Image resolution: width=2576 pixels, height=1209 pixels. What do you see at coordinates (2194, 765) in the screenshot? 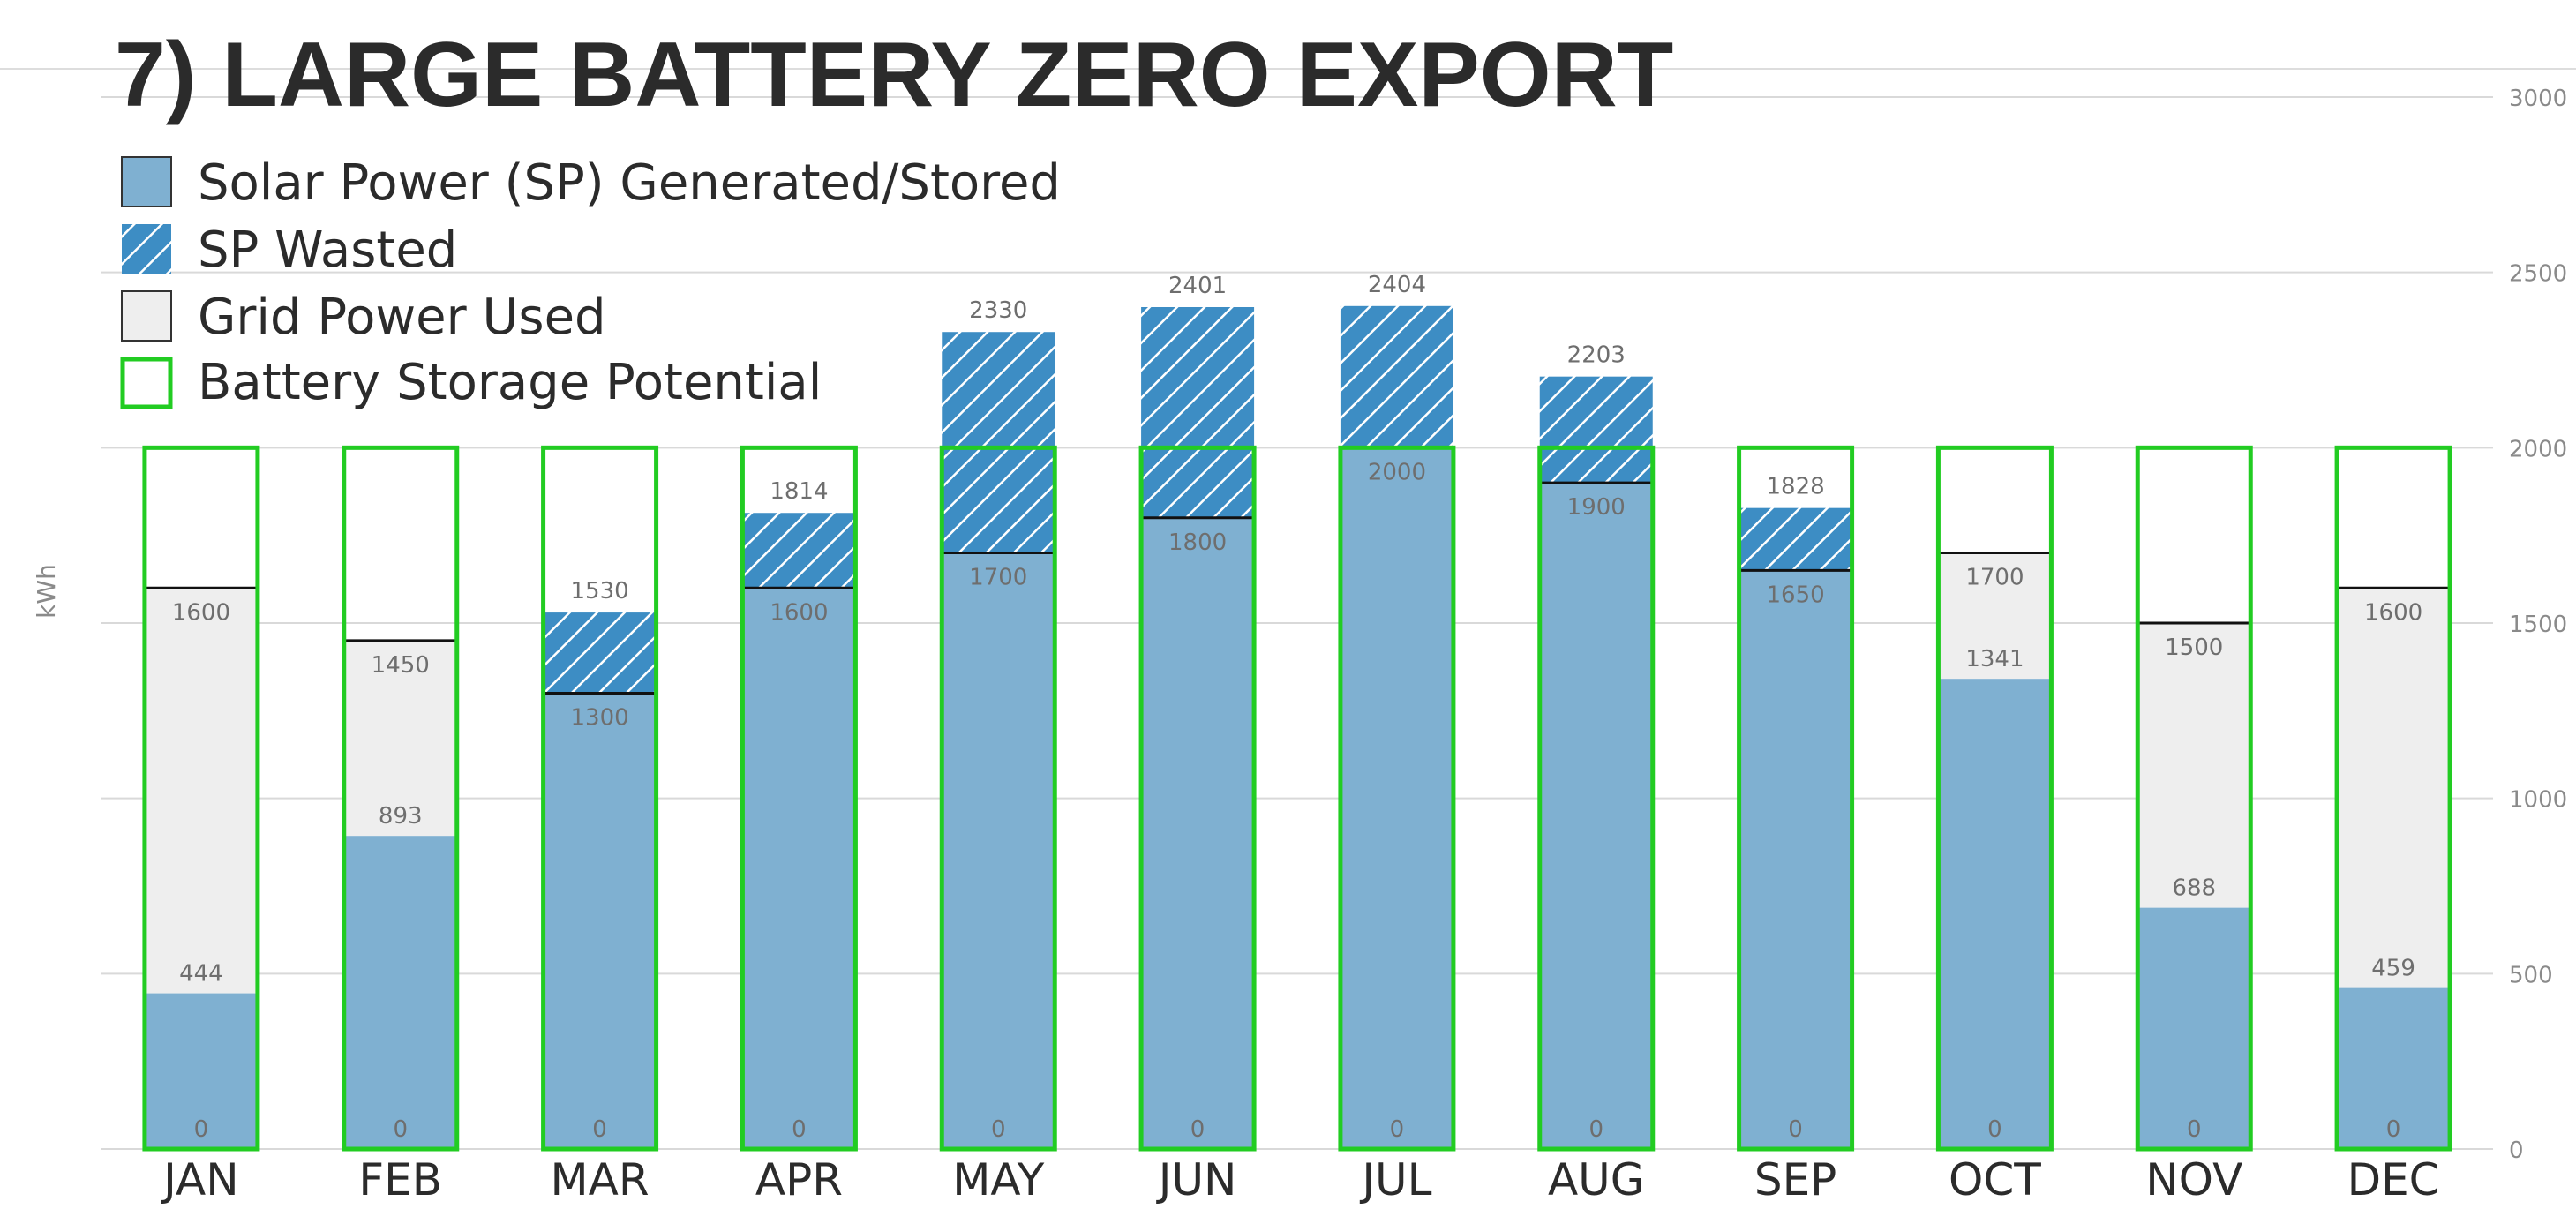
I see `bar-grid-nov` at bounding box center [2194, 765].